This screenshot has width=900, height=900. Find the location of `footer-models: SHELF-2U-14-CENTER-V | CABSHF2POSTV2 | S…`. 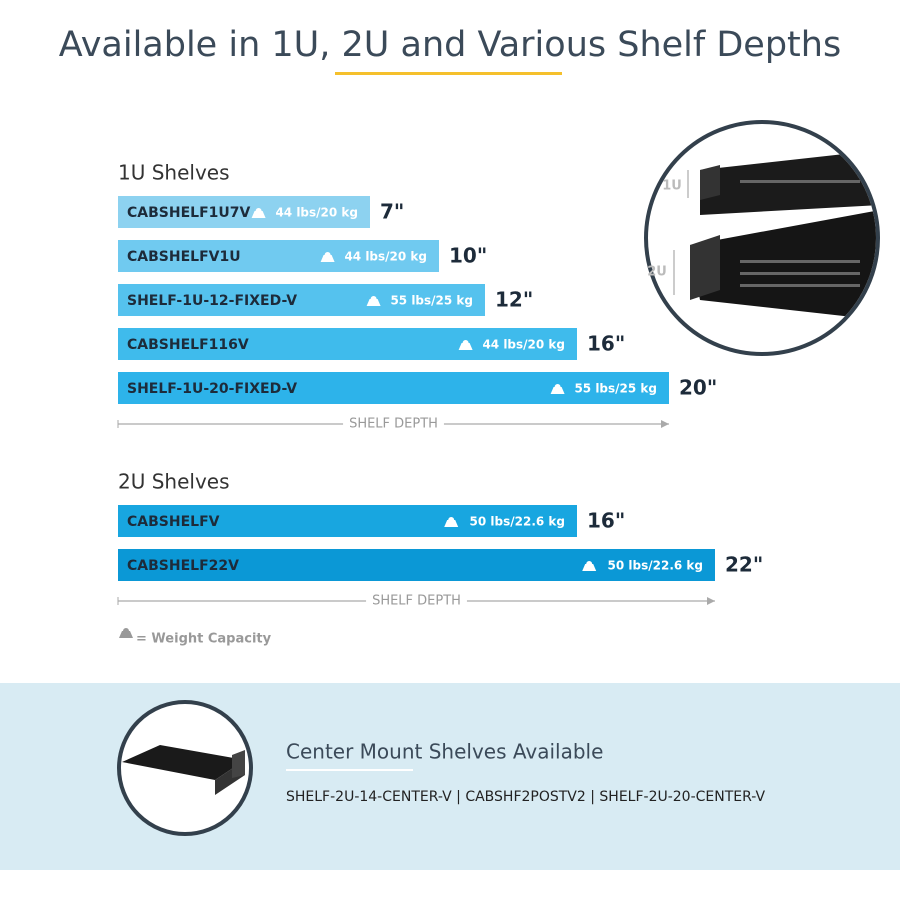

footer-models: SHELF-2U-14-CENTER-V | CABSHF2POSTV2 | S… is located at coordinates (526, 797).